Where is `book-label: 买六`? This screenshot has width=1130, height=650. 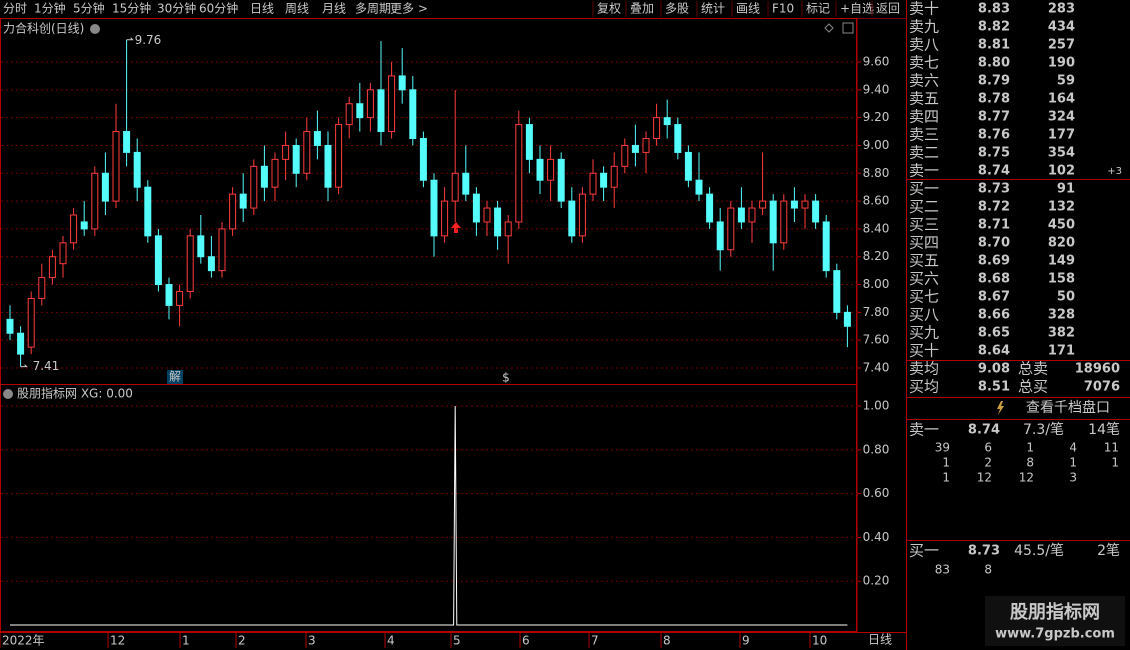 book-label: 买六 is located at coordinates (924, 279).